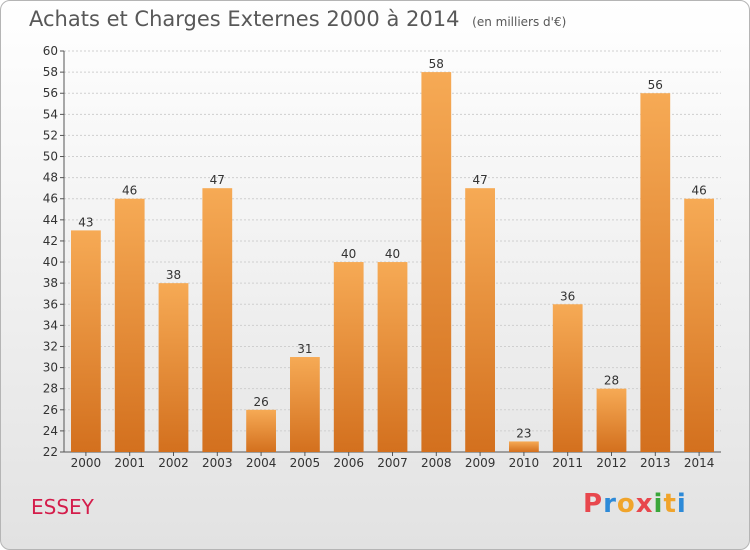 This screenshot has width=750, height=550. Describe the element at coordinates (567, 463) in the screenshot. I see `x-tick-label: 2011` at that location.